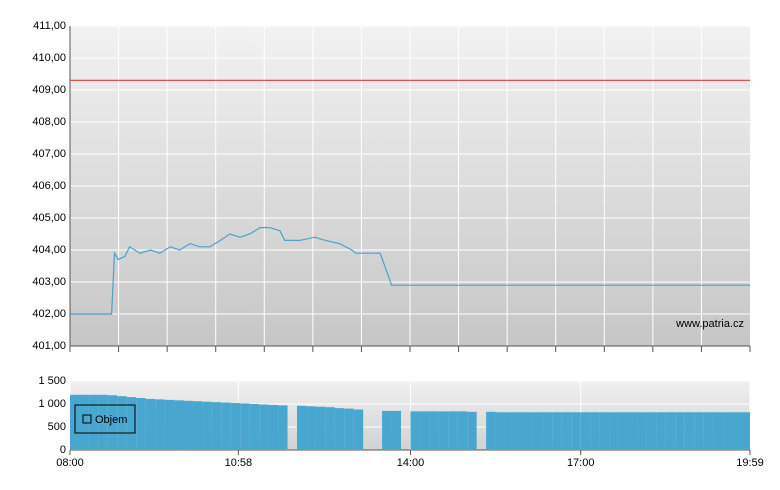 The height and width of the screenshot is (490, 780). Describe the element at coordinates (49, 314) in the screenshot. I see `y-tick-label: 402,00` at that location.